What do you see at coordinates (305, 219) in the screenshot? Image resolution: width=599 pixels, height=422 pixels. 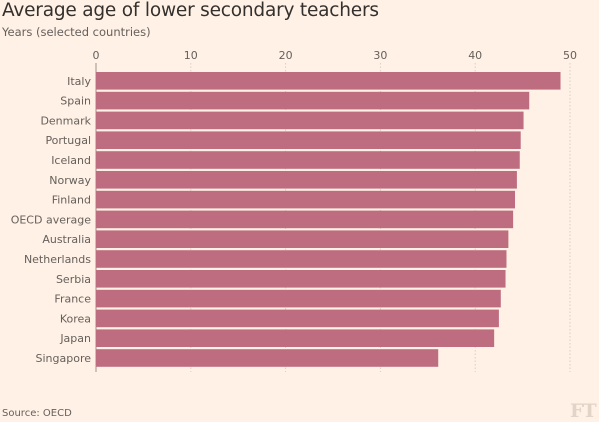 I see `bar-oecd-average` at bounding box center [305, 219].